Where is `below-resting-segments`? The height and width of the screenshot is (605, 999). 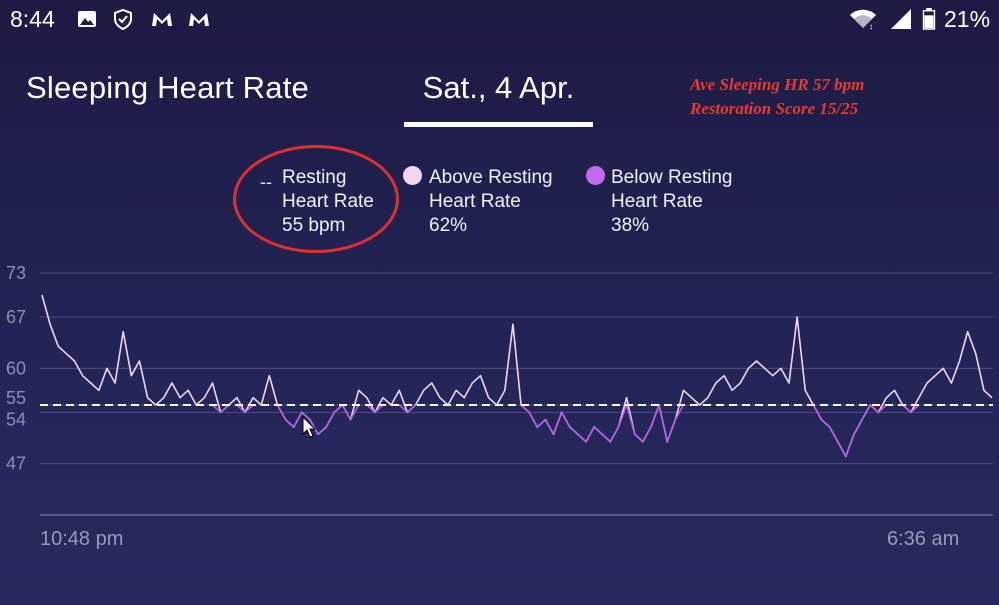 below-resting-segments is located at coordinates (565, 430).